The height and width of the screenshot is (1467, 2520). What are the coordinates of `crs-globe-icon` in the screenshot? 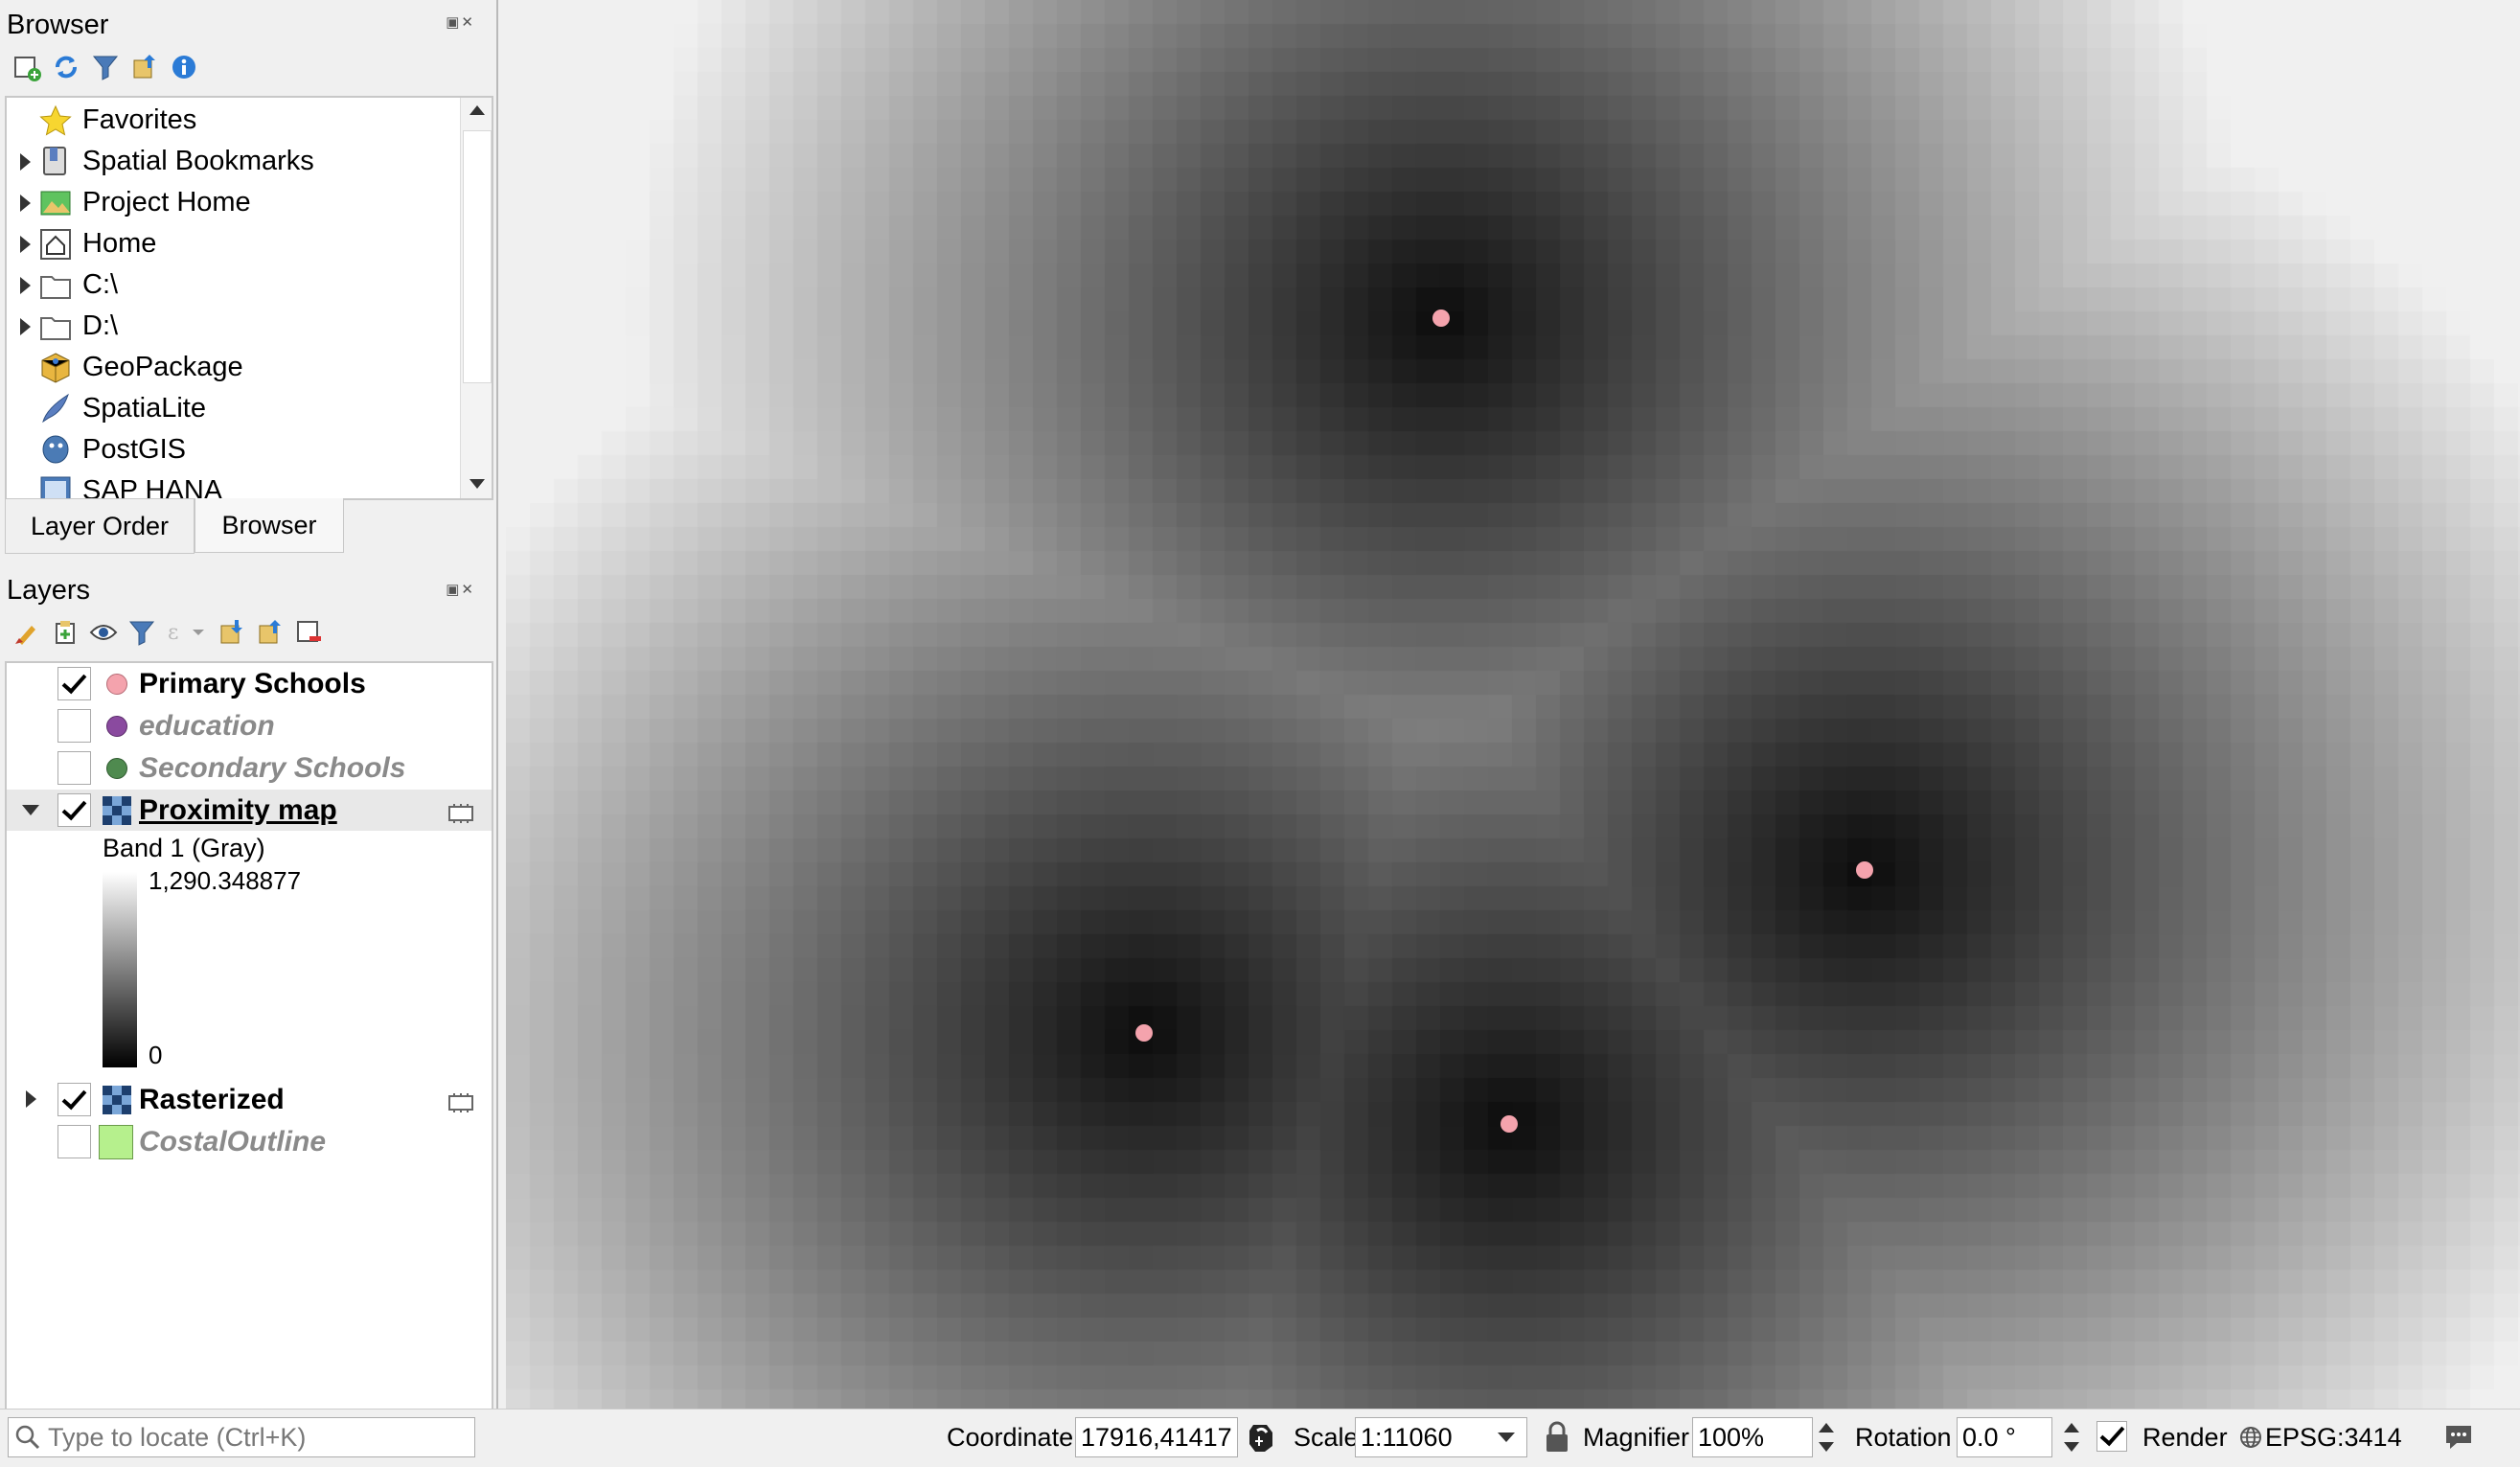 It's located at (2250, 1440).